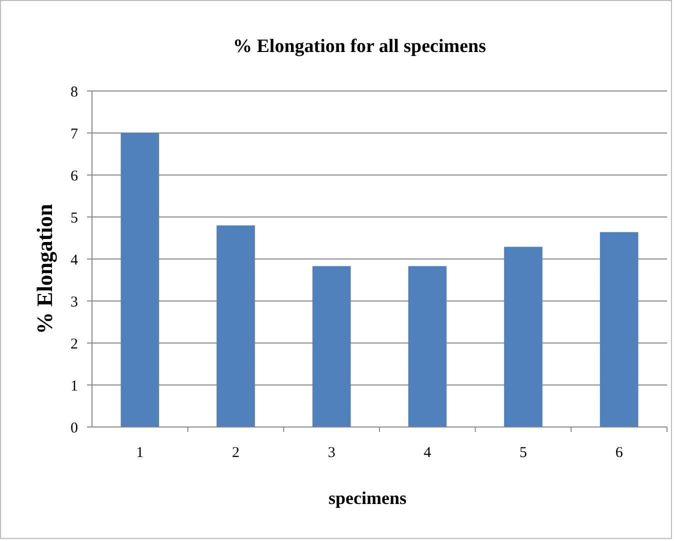  I want to click on x-tick-label: 1, so click(140, 453).